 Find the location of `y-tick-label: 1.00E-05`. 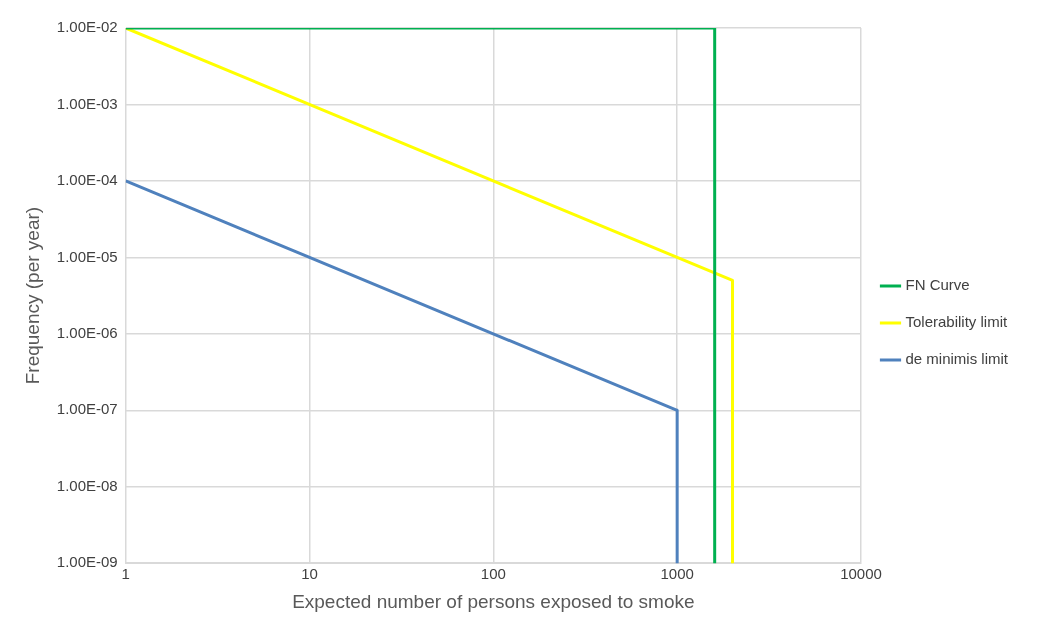

y-tick-label: 1.00E-05 is located at coordinates (87, 256).